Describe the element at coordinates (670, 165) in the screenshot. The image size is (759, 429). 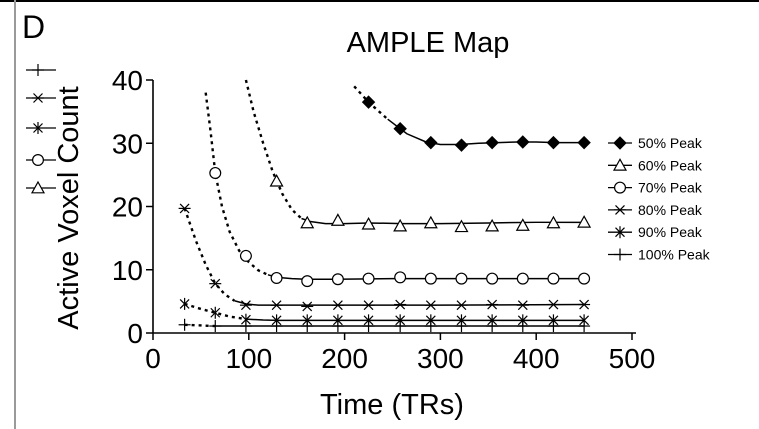
I see `legend-label: 60% Peak` at that location.